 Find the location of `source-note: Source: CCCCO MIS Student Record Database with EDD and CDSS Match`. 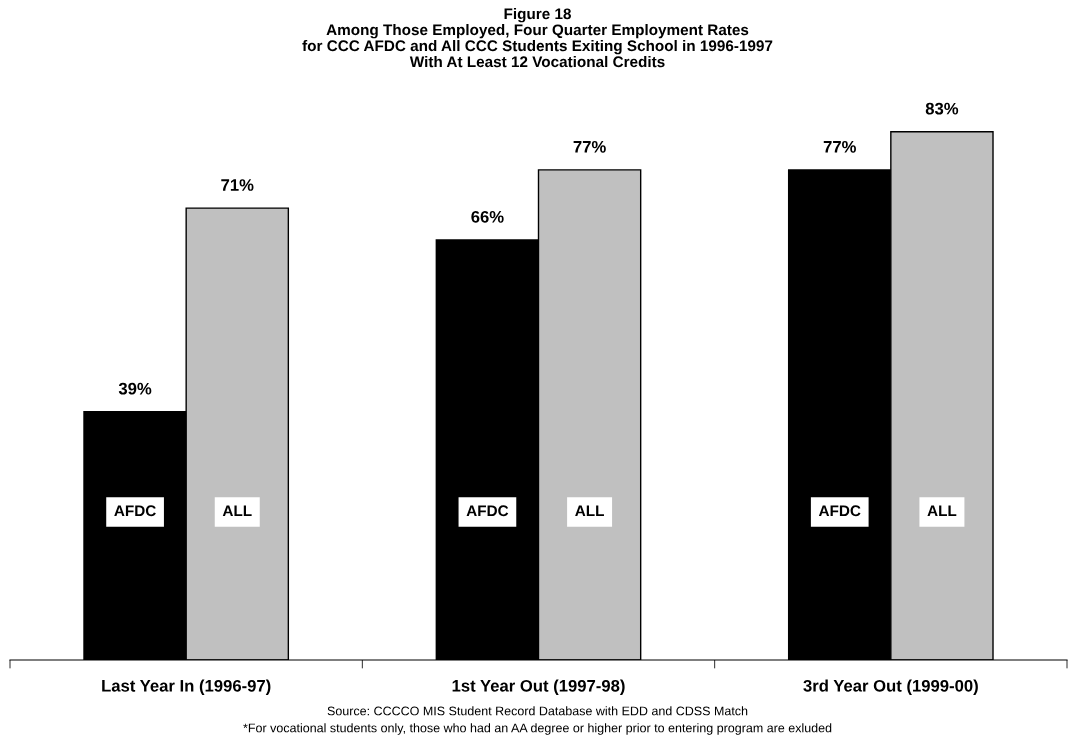

source-note: Source: CCCCO MIS Student Record Database with EDD and CDSS Match is located at coordinates (537, 711).